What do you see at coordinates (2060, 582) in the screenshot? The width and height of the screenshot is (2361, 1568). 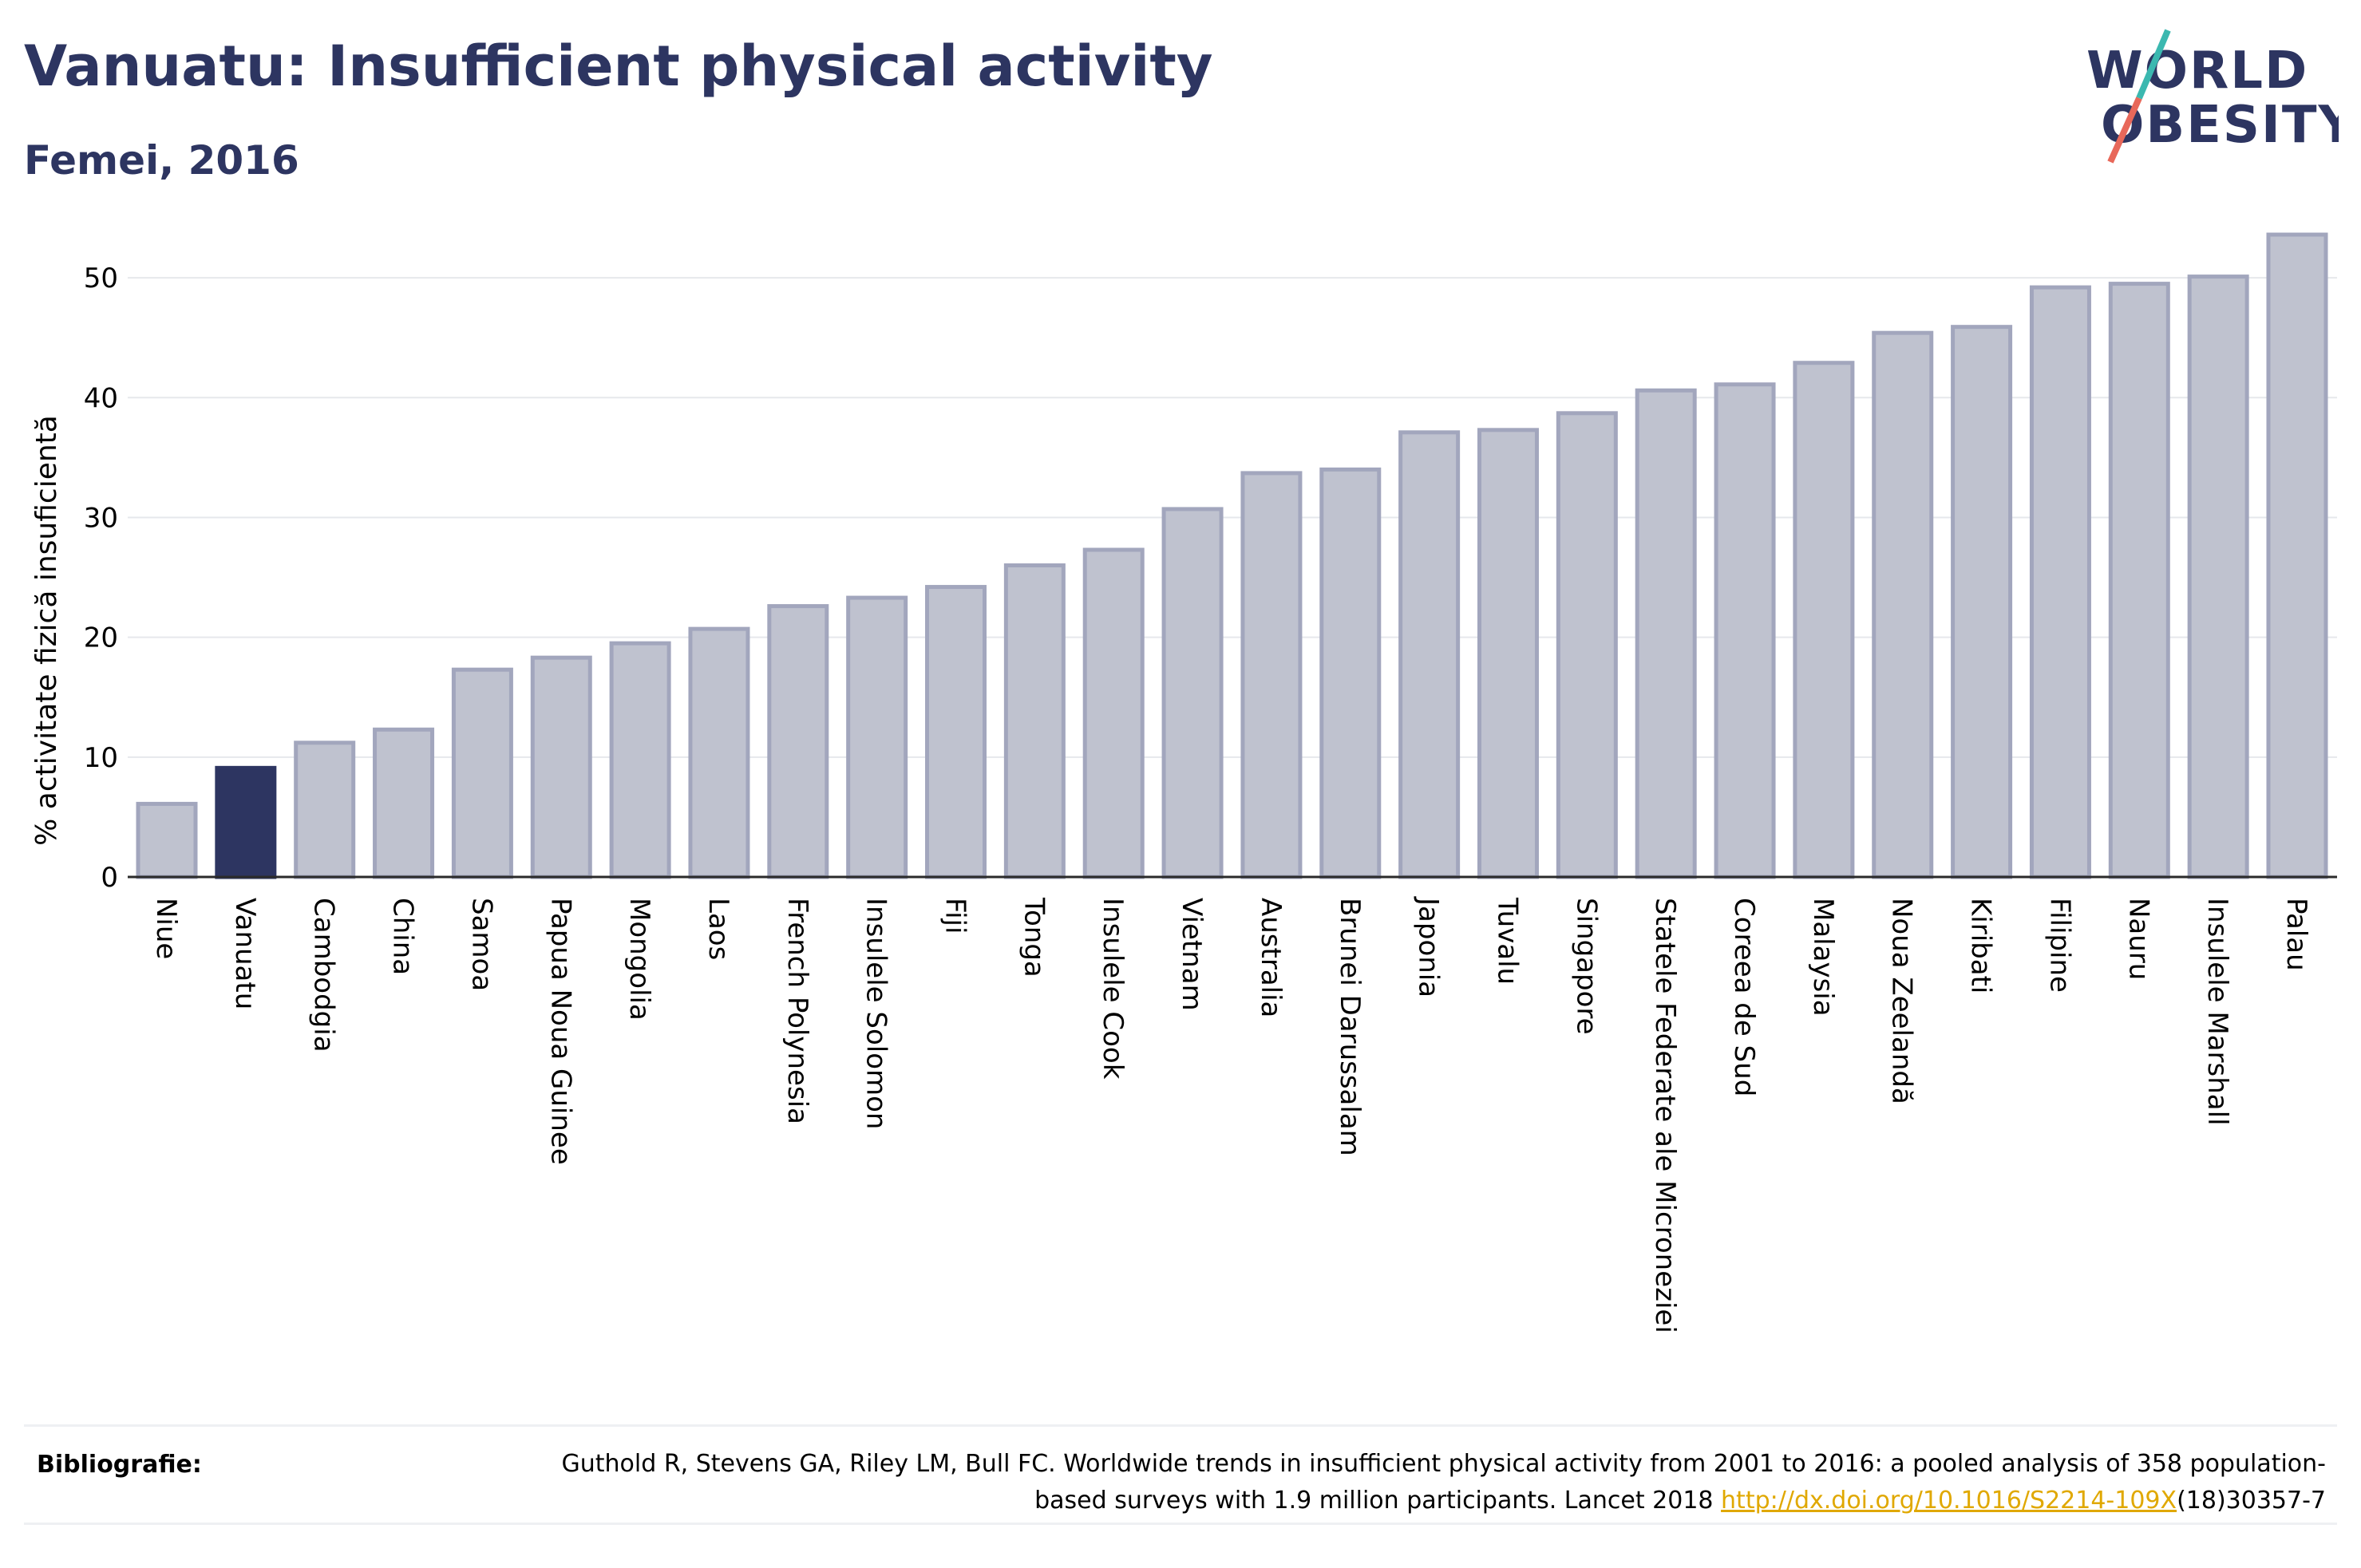 I see `bar-filipine` at bounding box center [2060, 582].